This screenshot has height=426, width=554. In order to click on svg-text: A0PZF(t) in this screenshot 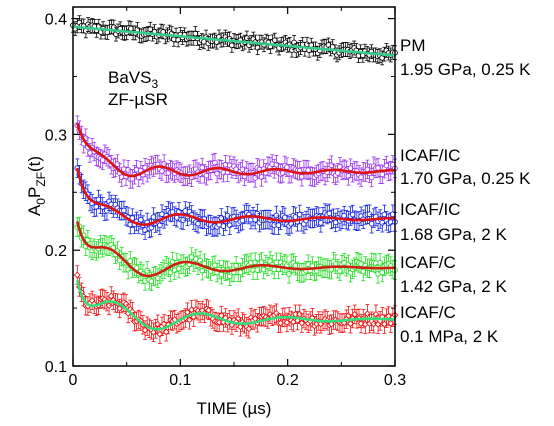, I will do `click(36, 186)`.